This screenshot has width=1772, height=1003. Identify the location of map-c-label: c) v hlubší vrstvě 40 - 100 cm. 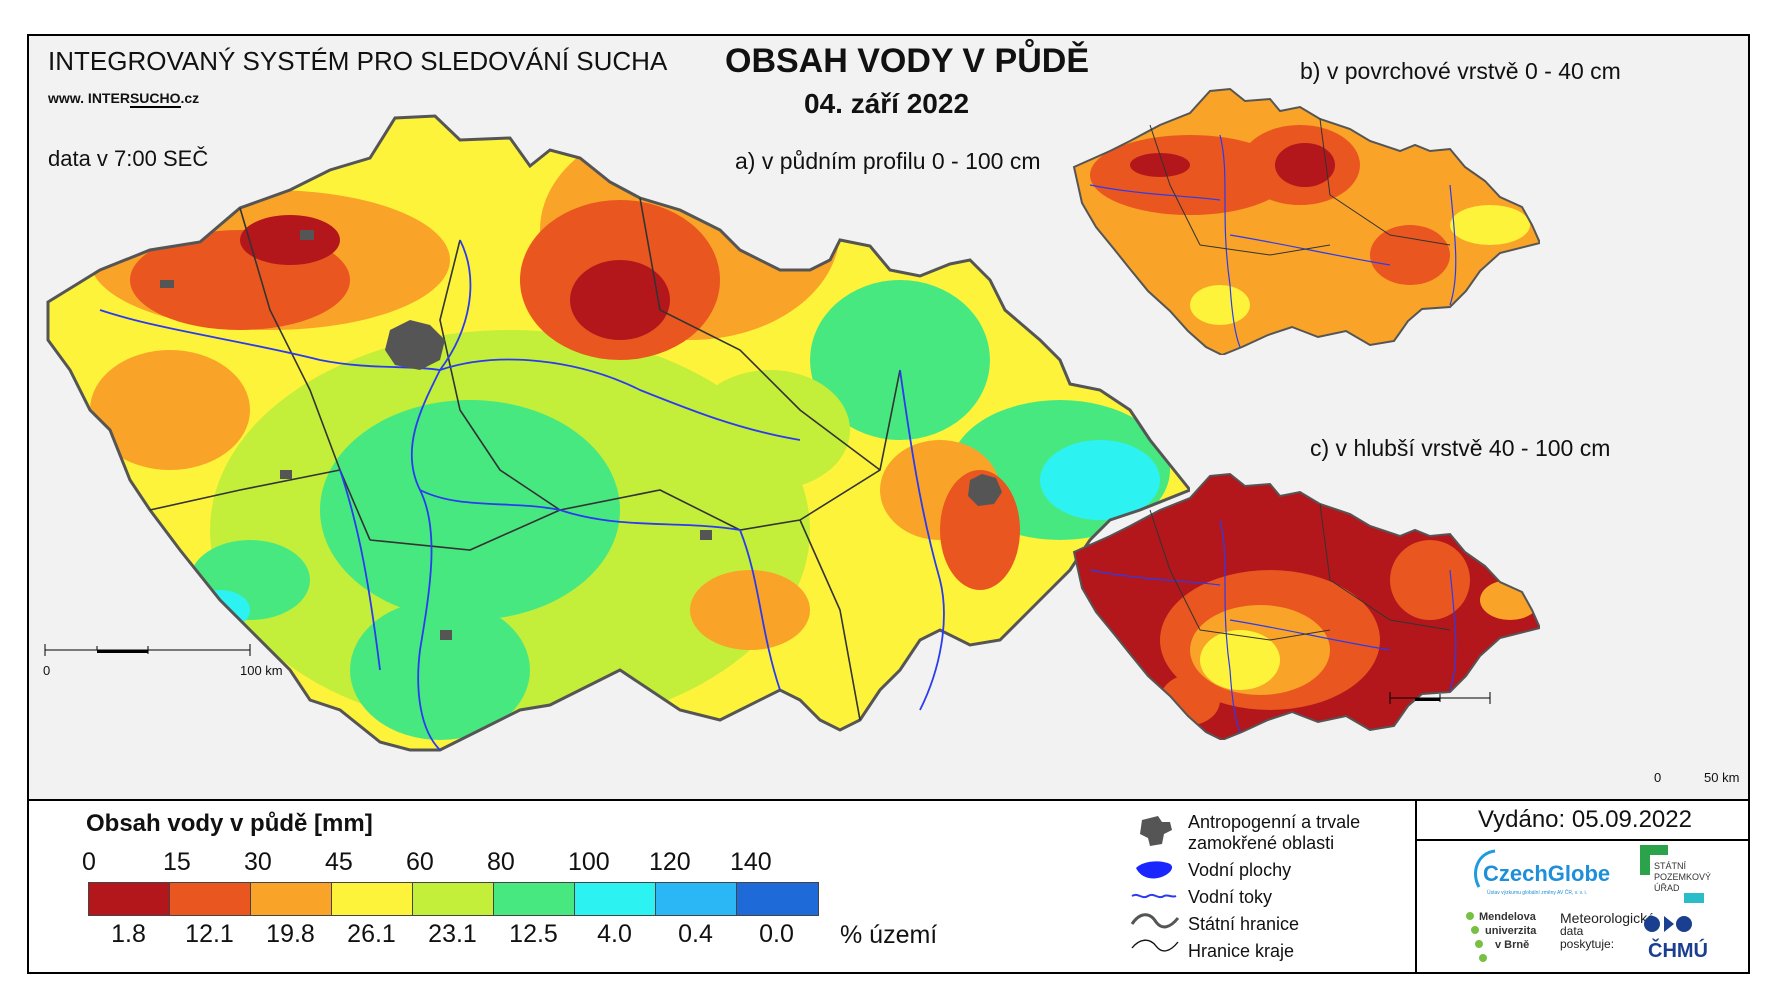
(1460, 448).